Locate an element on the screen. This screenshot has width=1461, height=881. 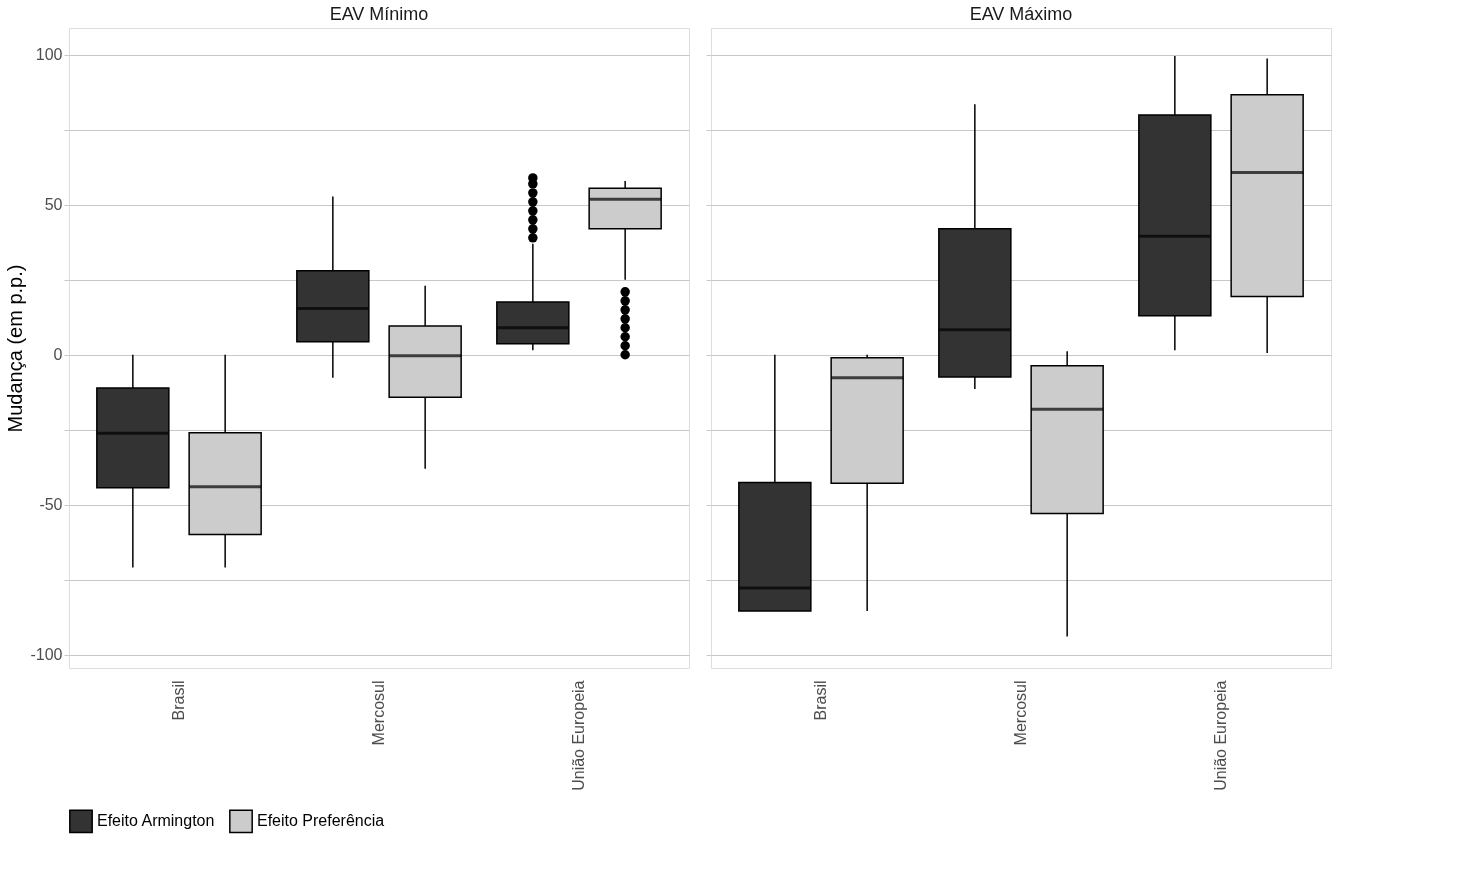
legend-label: Efeito Preferência is located at coordinates (321, 821).